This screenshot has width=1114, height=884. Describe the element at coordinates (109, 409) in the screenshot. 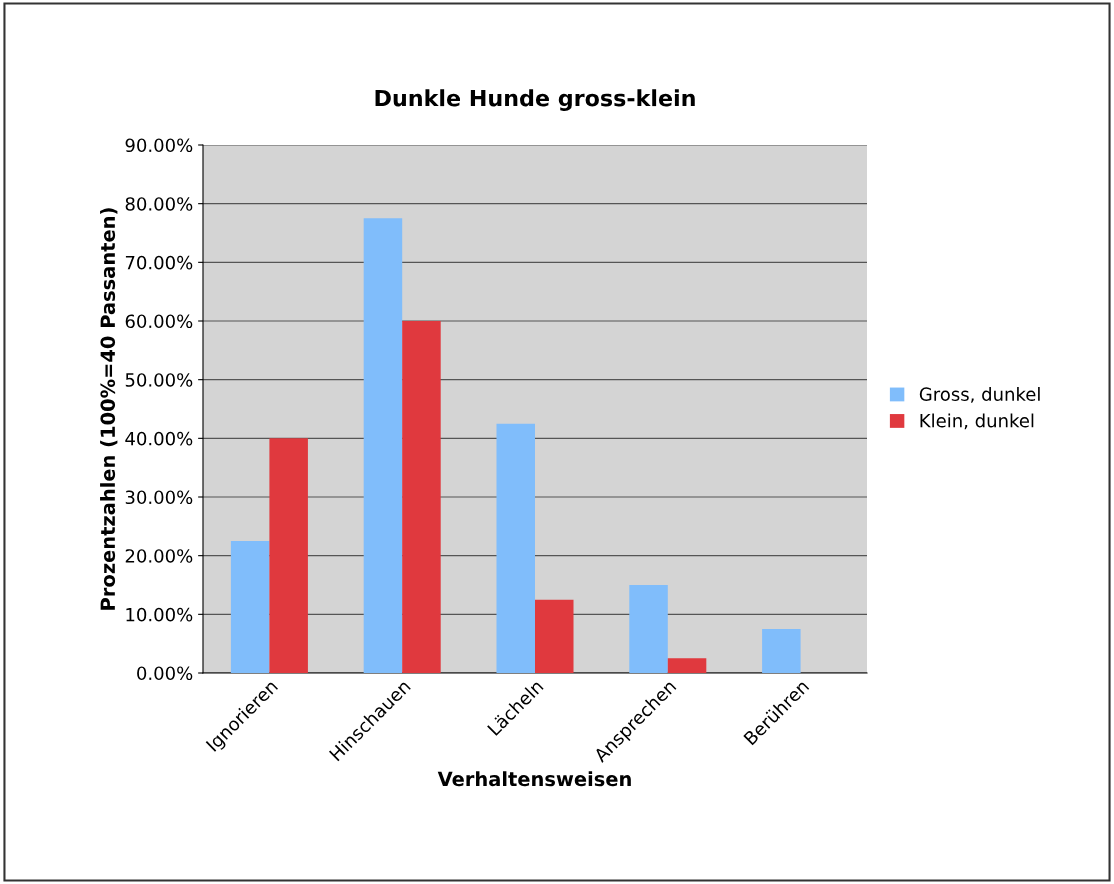

I see `y-axis-title: Prozentzahlen (100%=40 Passanten)` at that location.